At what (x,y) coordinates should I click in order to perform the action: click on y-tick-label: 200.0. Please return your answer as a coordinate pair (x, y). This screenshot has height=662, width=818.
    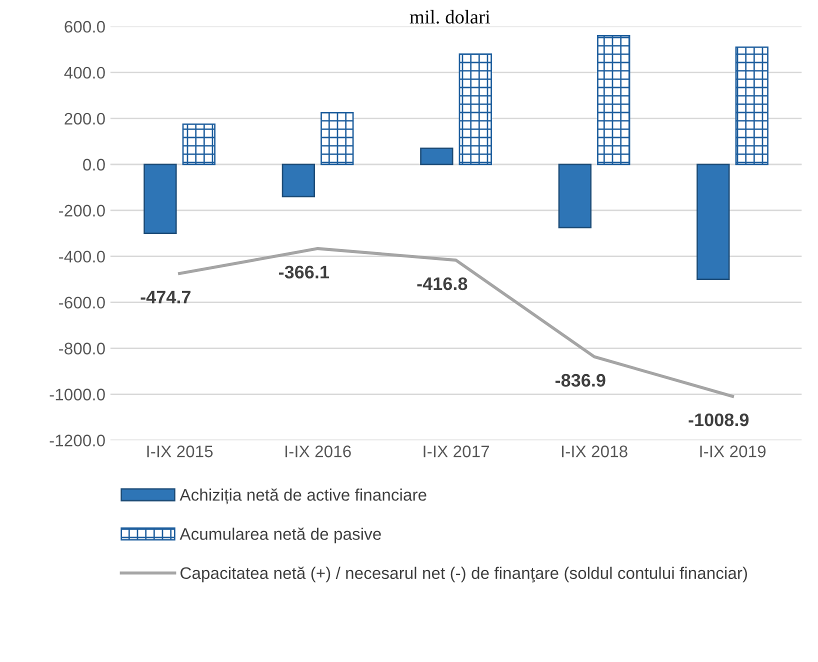
    Looking at the image, I should click on (84, 118).